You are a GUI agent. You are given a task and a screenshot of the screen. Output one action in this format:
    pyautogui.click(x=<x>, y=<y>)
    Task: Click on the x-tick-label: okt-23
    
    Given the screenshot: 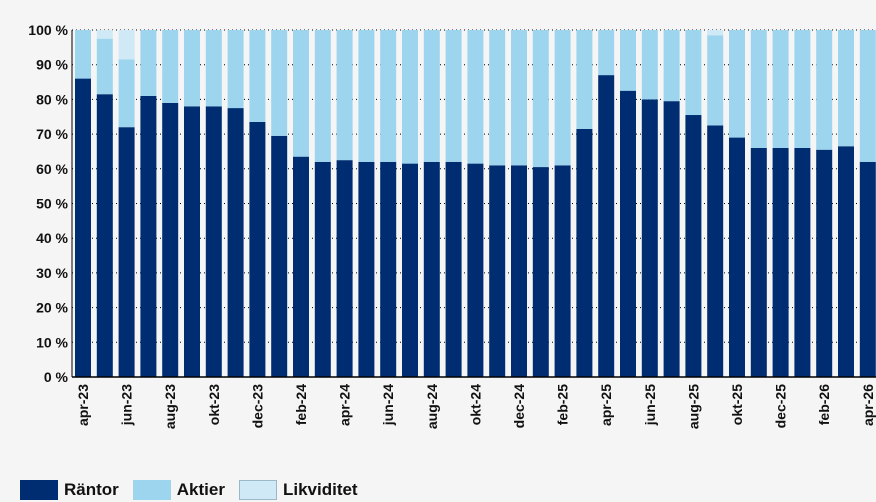 What is the action you would take?
    pyautogui.click(x=214, y=404)
    